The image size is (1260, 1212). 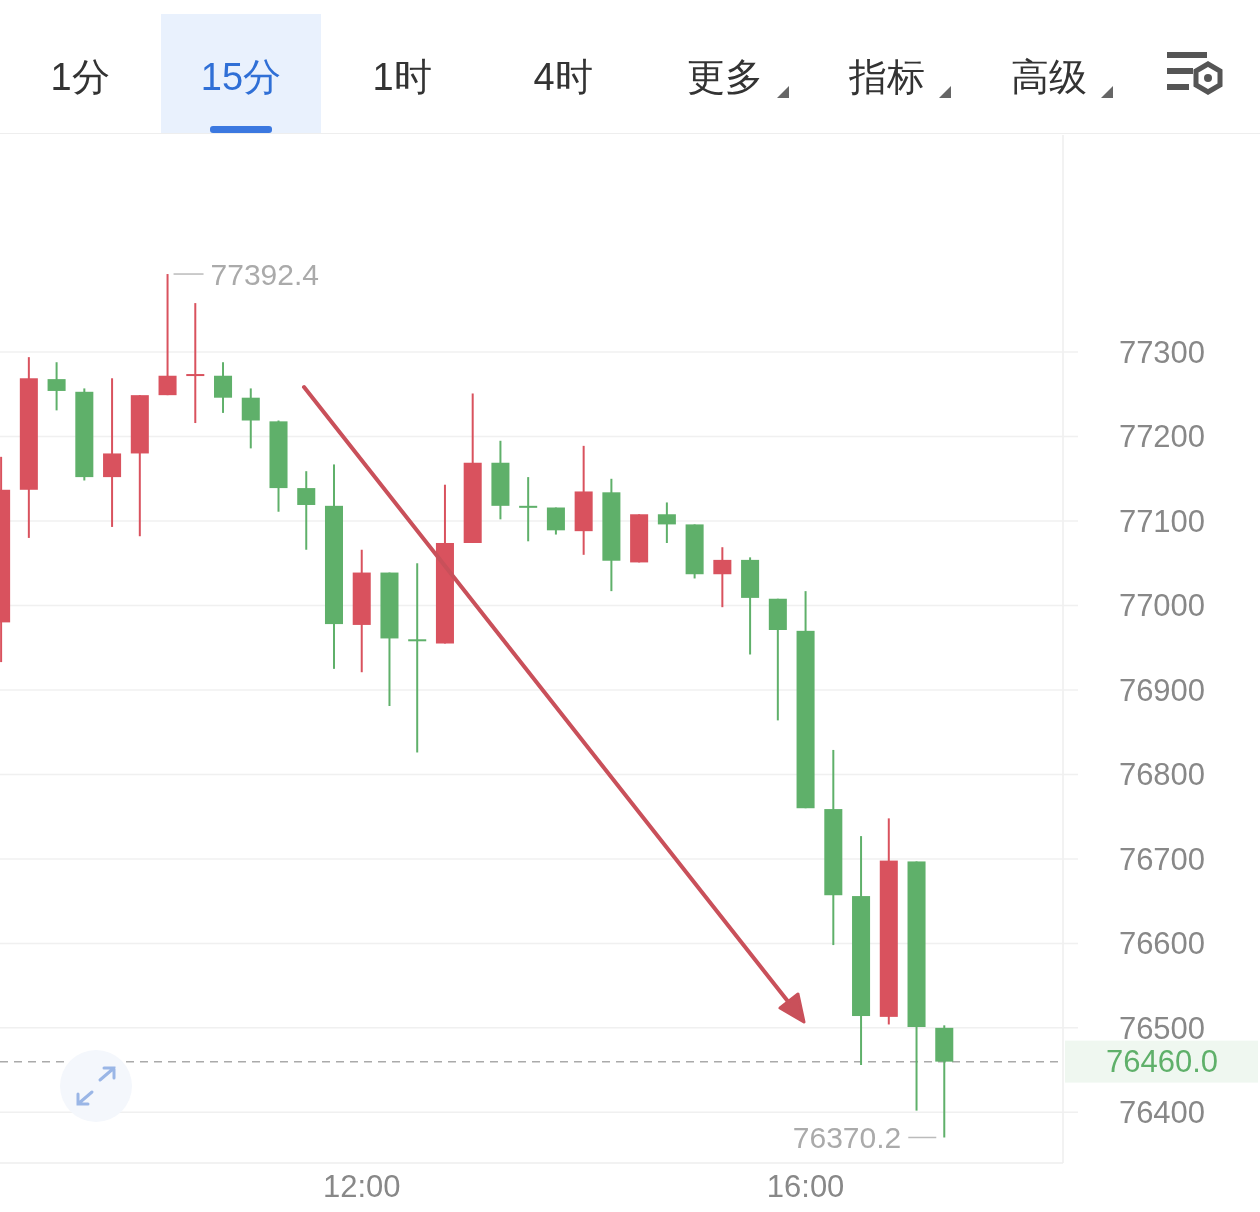 What do you see at coordinates (361, 1186) in the screenshot?
I see `x-tick-label: 12:00` at bounding box center [361, 1186].